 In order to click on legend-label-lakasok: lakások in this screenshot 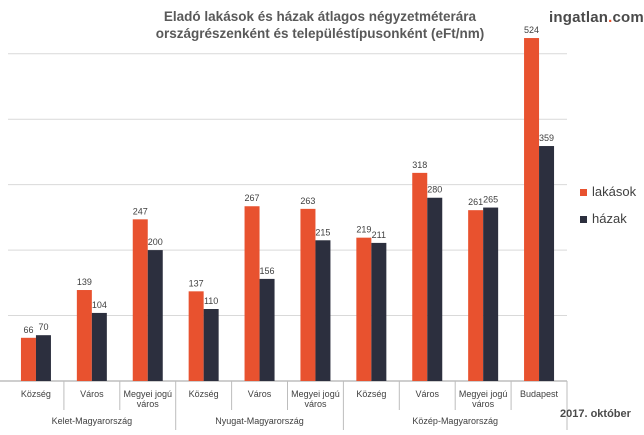, I will do `click(614, 191)`.